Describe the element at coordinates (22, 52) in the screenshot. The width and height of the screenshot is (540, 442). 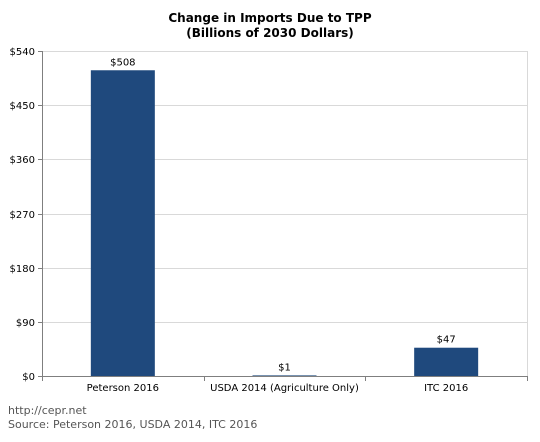
I see `y-tick-label: $540` at that location.